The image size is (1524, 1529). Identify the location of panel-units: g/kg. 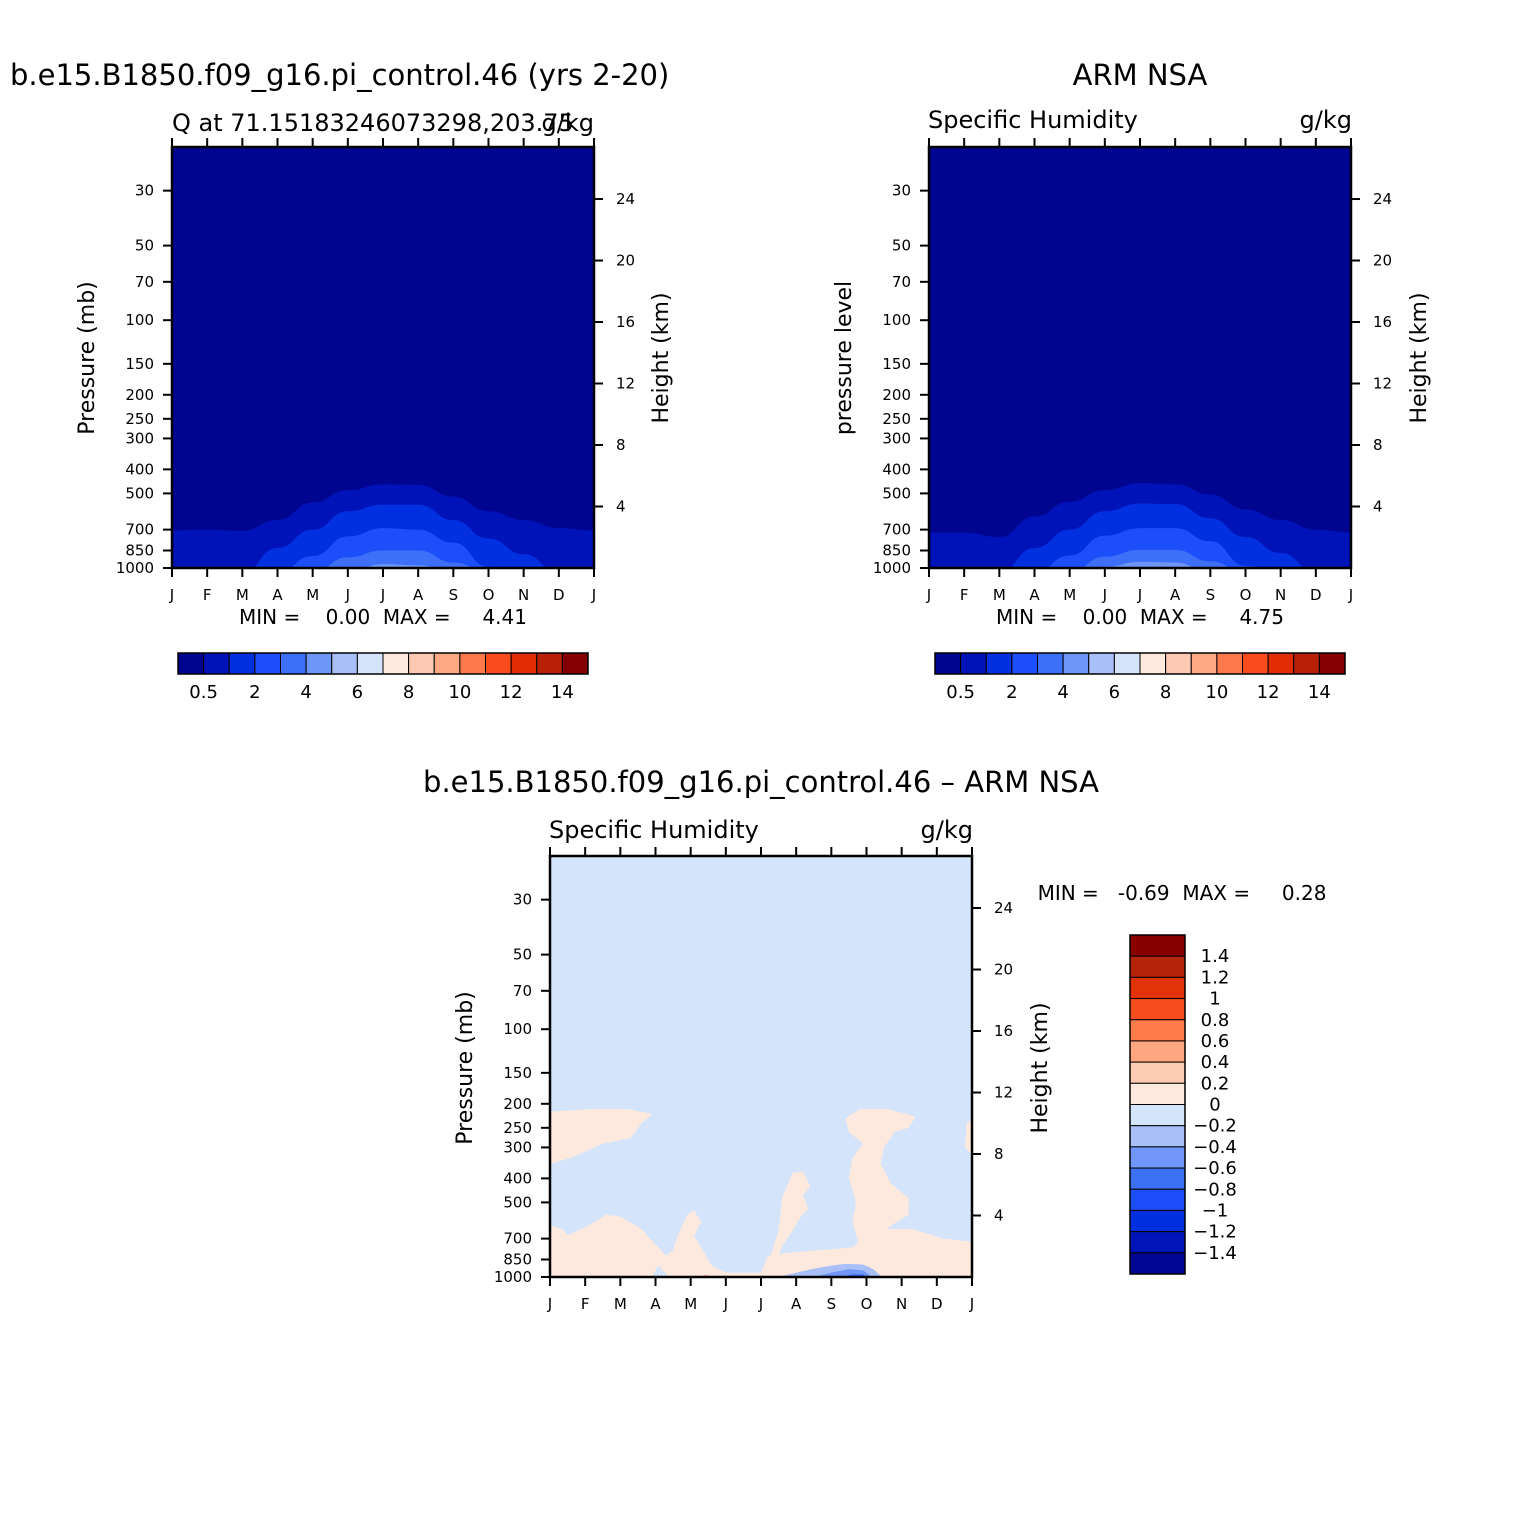
(1326, 120).